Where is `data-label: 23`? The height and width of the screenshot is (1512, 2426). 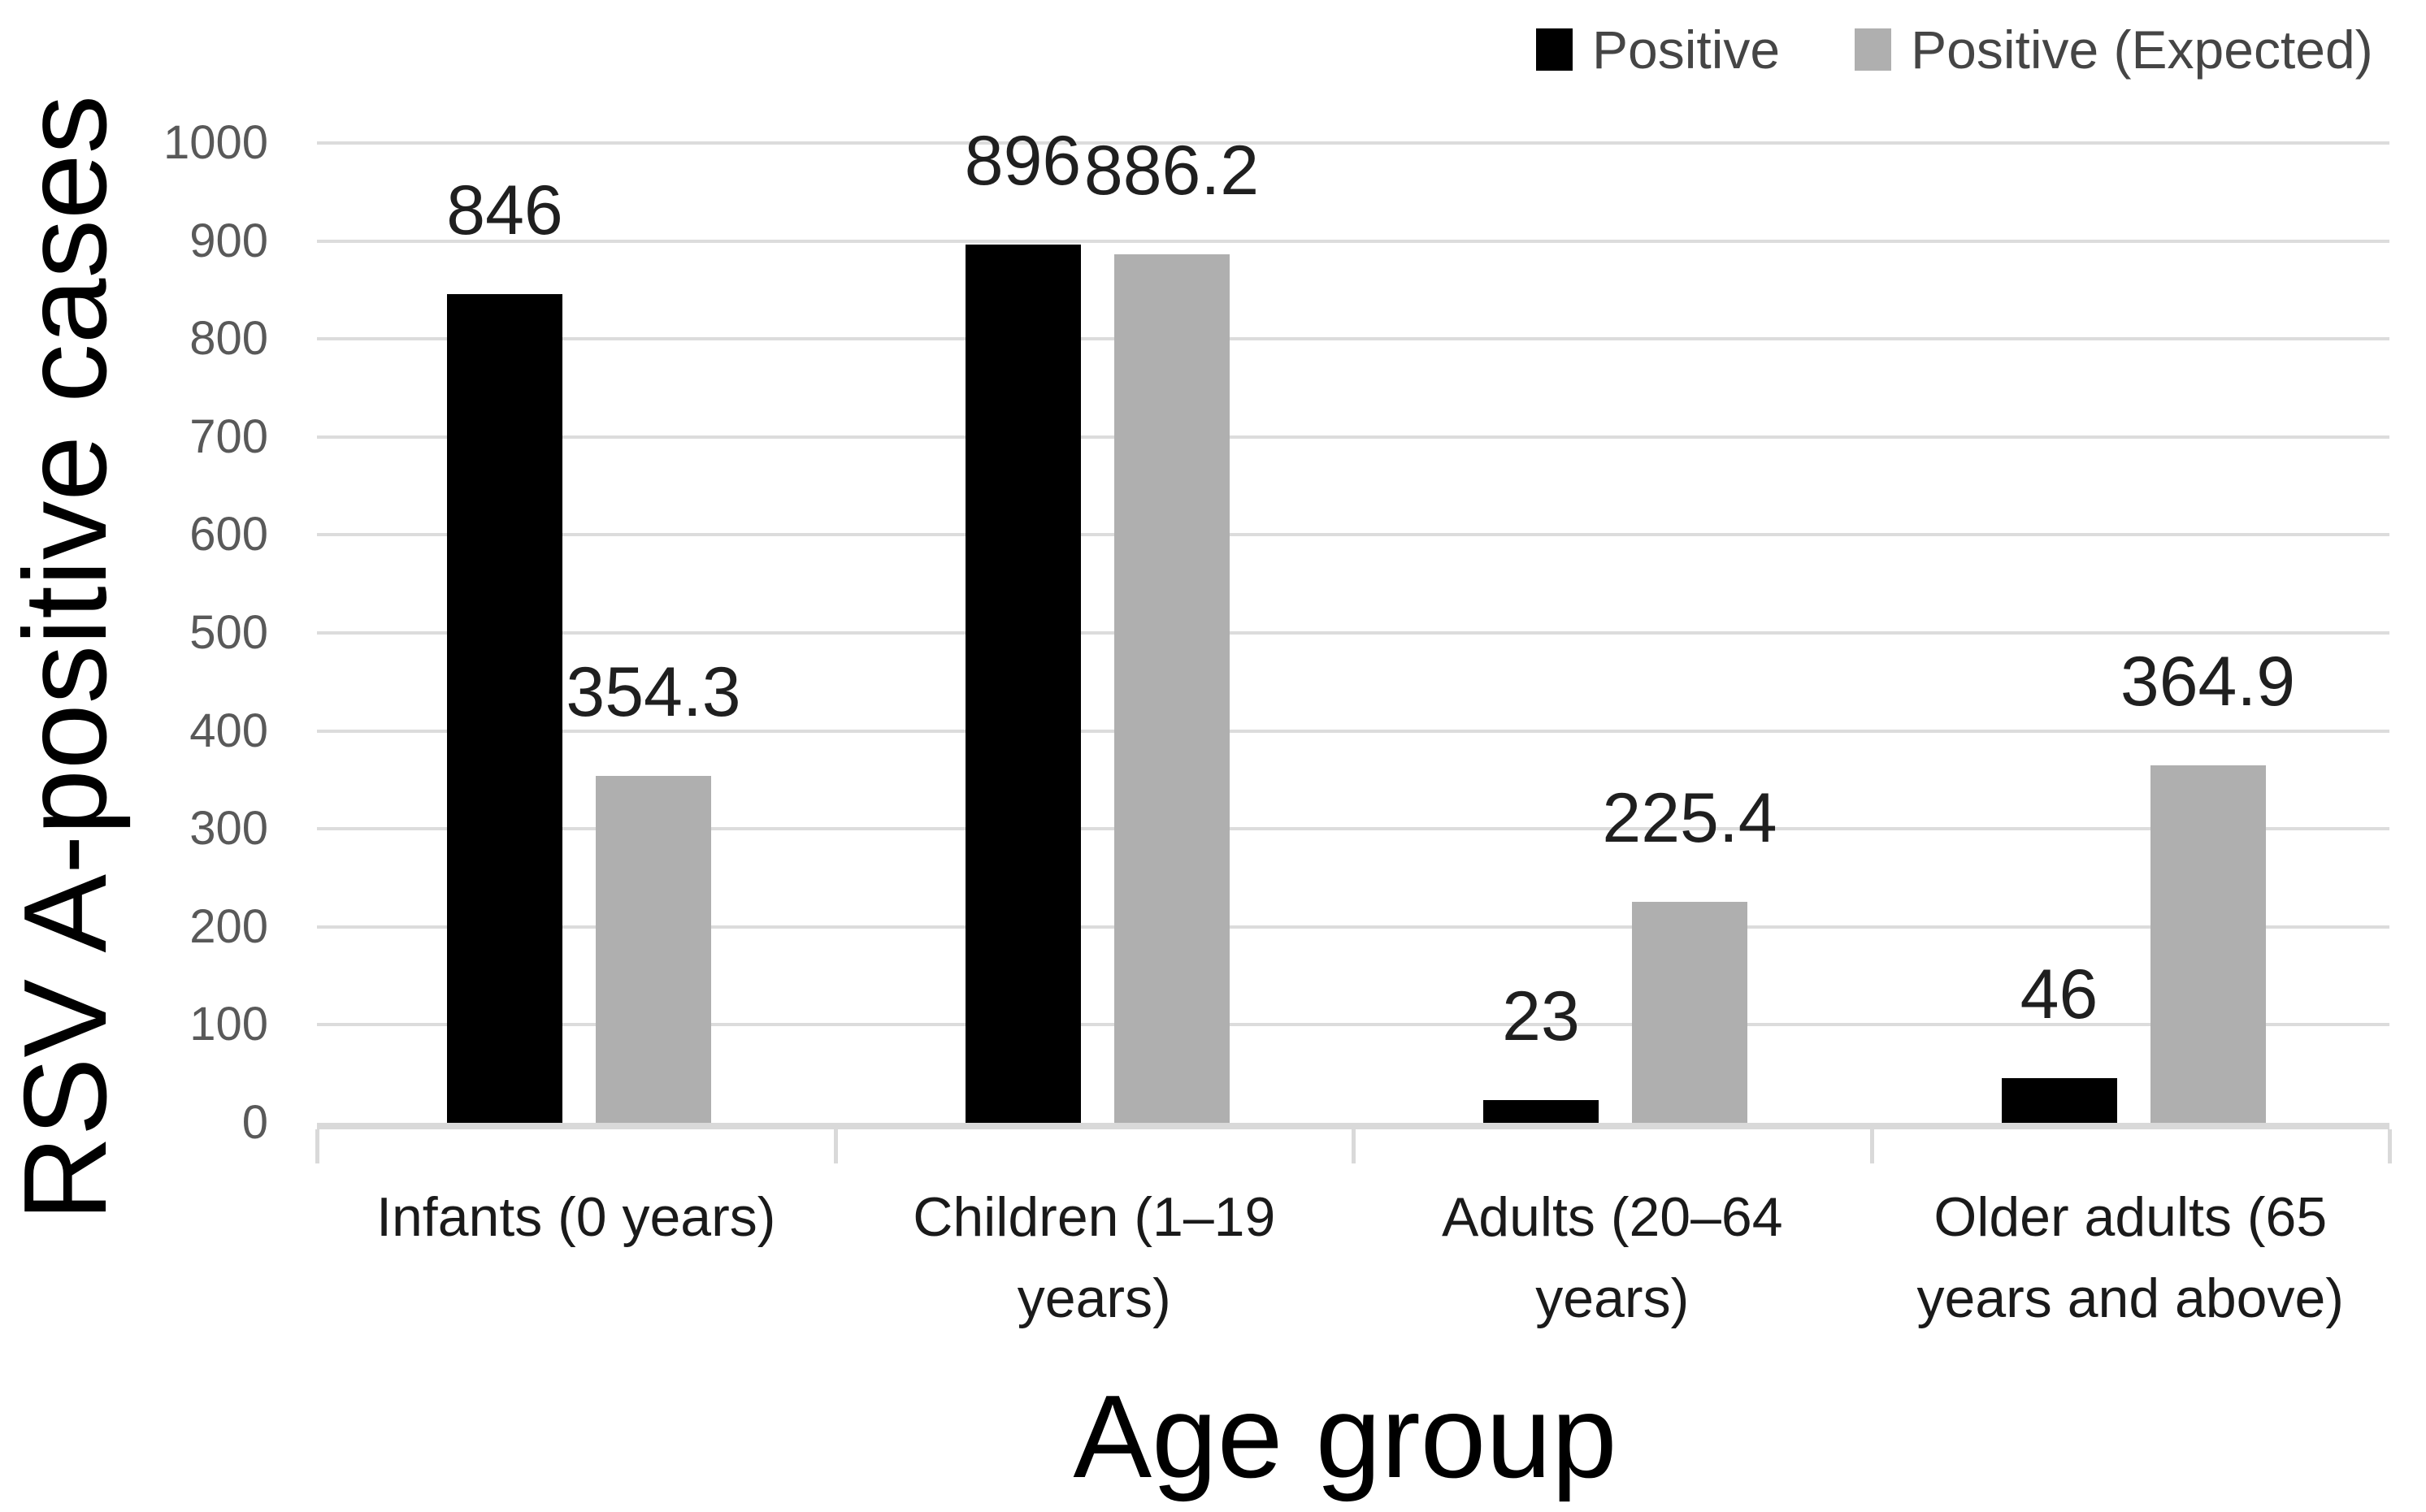
data-label: 23 is located at coordinates (1541, 1016).